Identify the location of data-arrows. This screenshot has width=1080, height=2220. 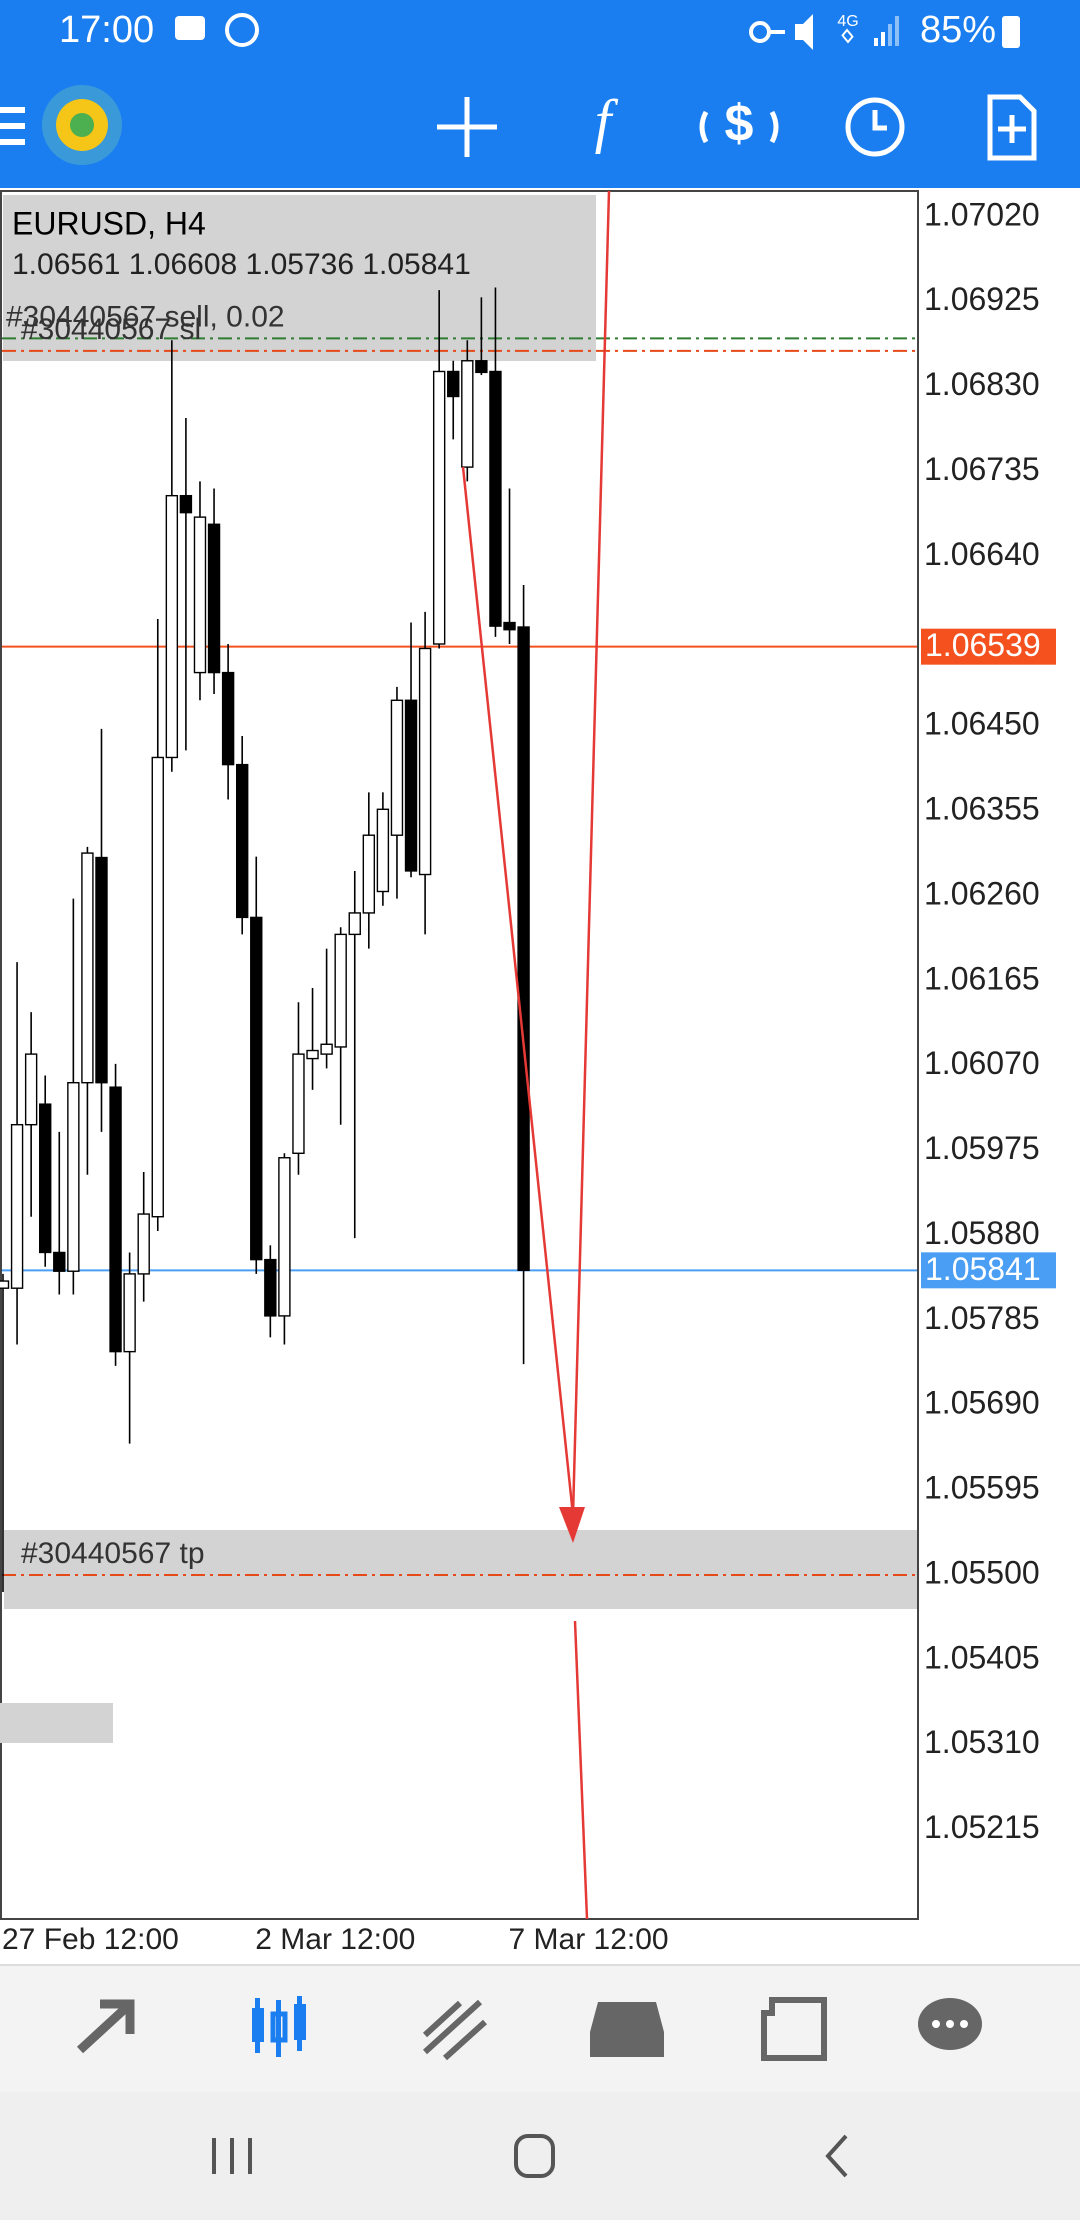
(847, 36).